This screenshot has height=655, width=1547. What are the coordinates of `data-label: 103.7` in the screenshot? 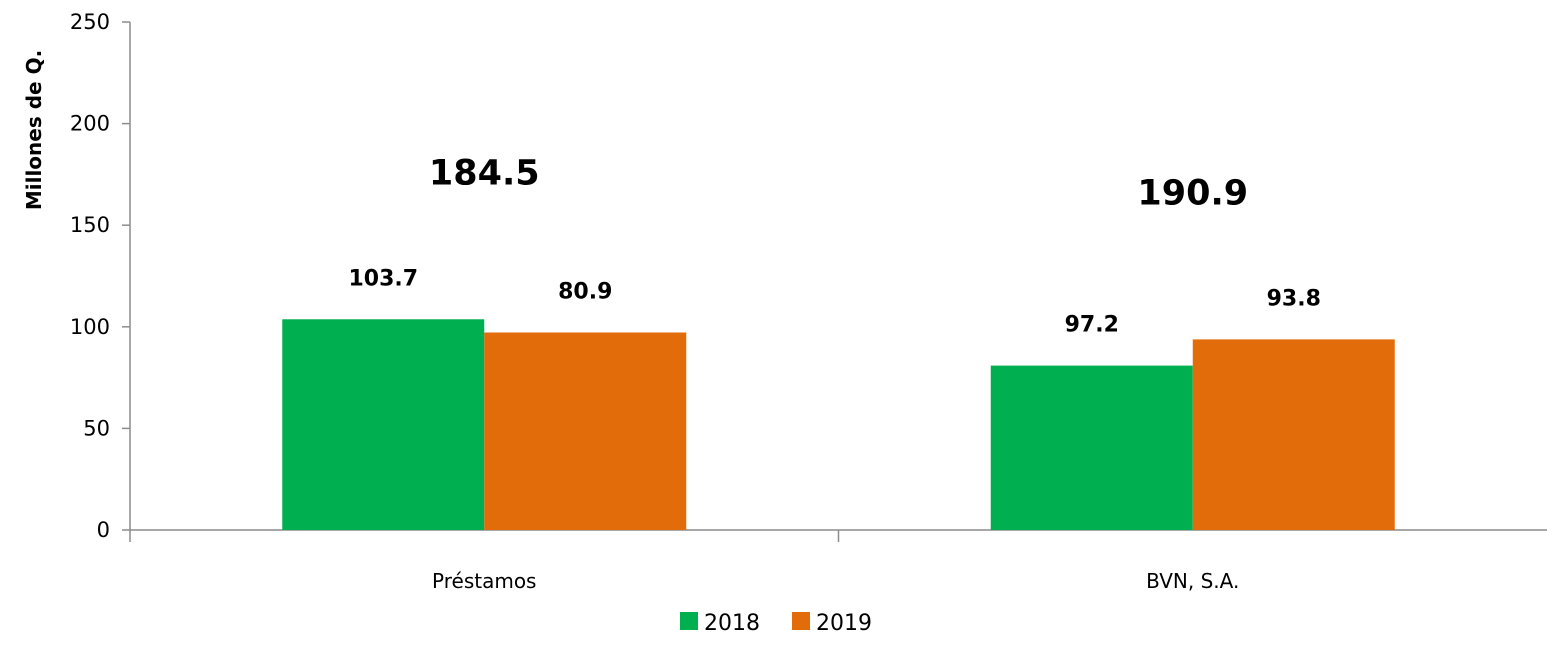 It's located at (383, 278).